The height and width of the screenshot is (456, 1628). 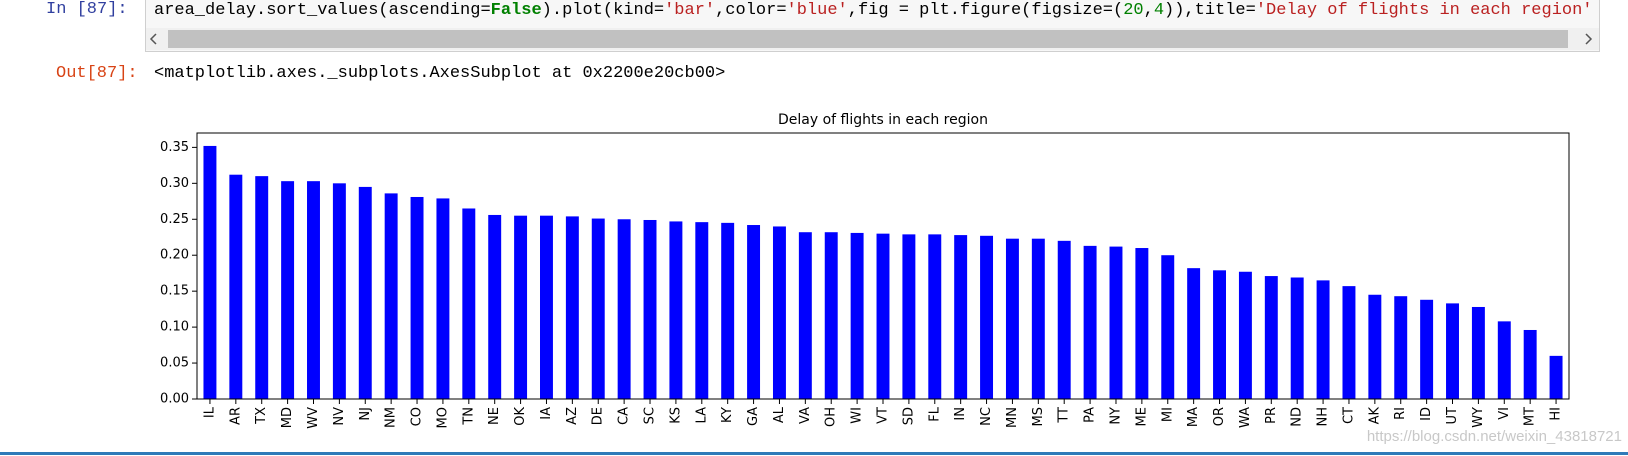 What do you see at coordinates (690, 10) in the screenshot?
I see `code-token: 'bar'` at bounding box center [690, 10].